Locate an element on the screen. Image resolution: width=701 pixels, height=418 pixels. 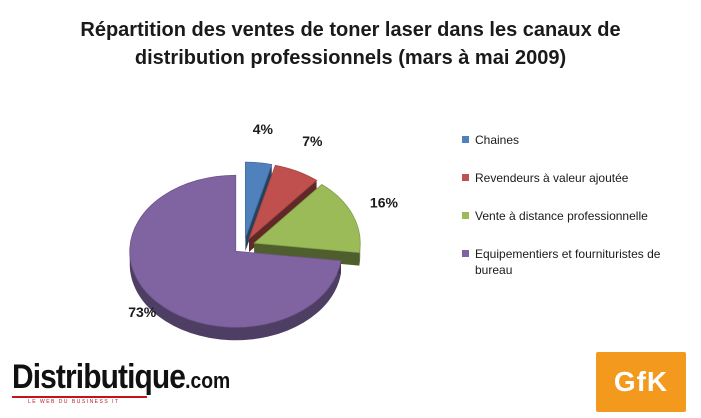
legend-label: bureau is located at coordinates (494, 270).